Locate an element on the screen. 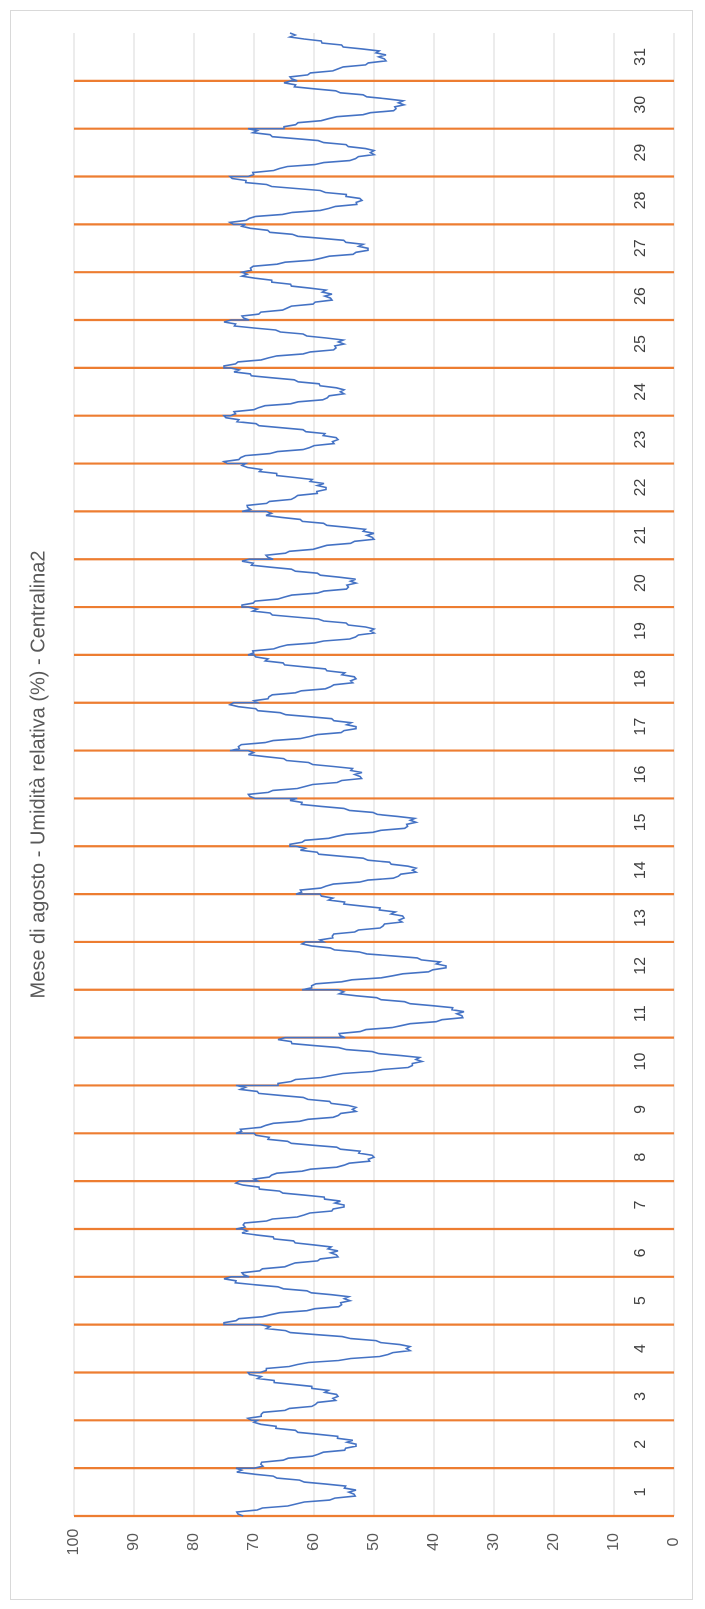 The height and width of the screenshot is (1609, 705). x-tick-label: 4 is located at coordinates (640, 1348).